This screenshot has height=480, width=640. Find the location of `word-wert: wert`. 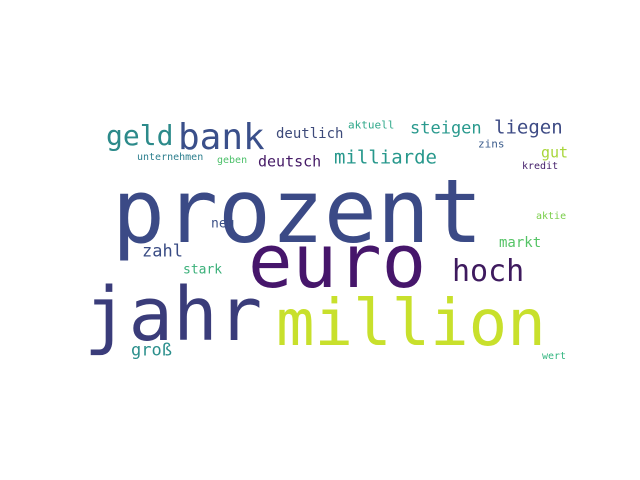

word-wert: wert is located at coordinates (554, 356).